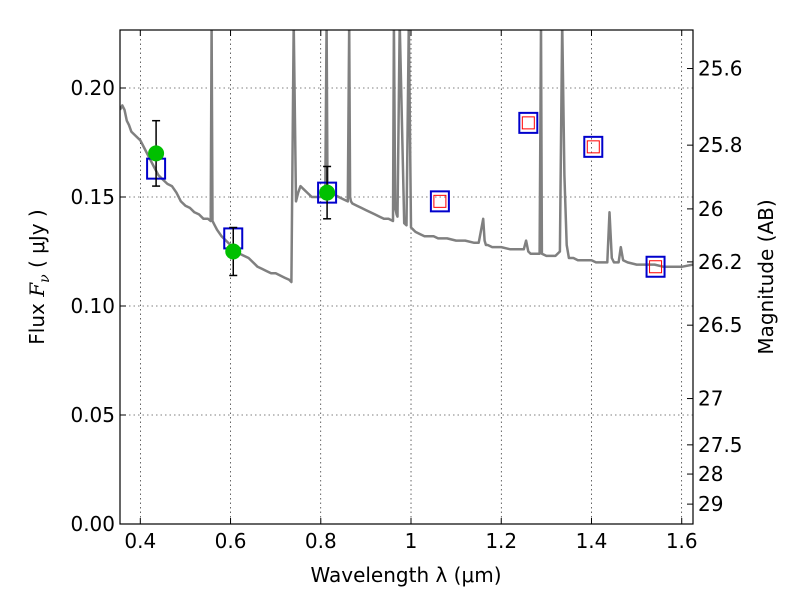 This screenshot has height=600, width=800. What do you see at coordinates (592, 541) in the screenshot?
I see `x-tick-label: 1.4` at bounding box center [592, 541].